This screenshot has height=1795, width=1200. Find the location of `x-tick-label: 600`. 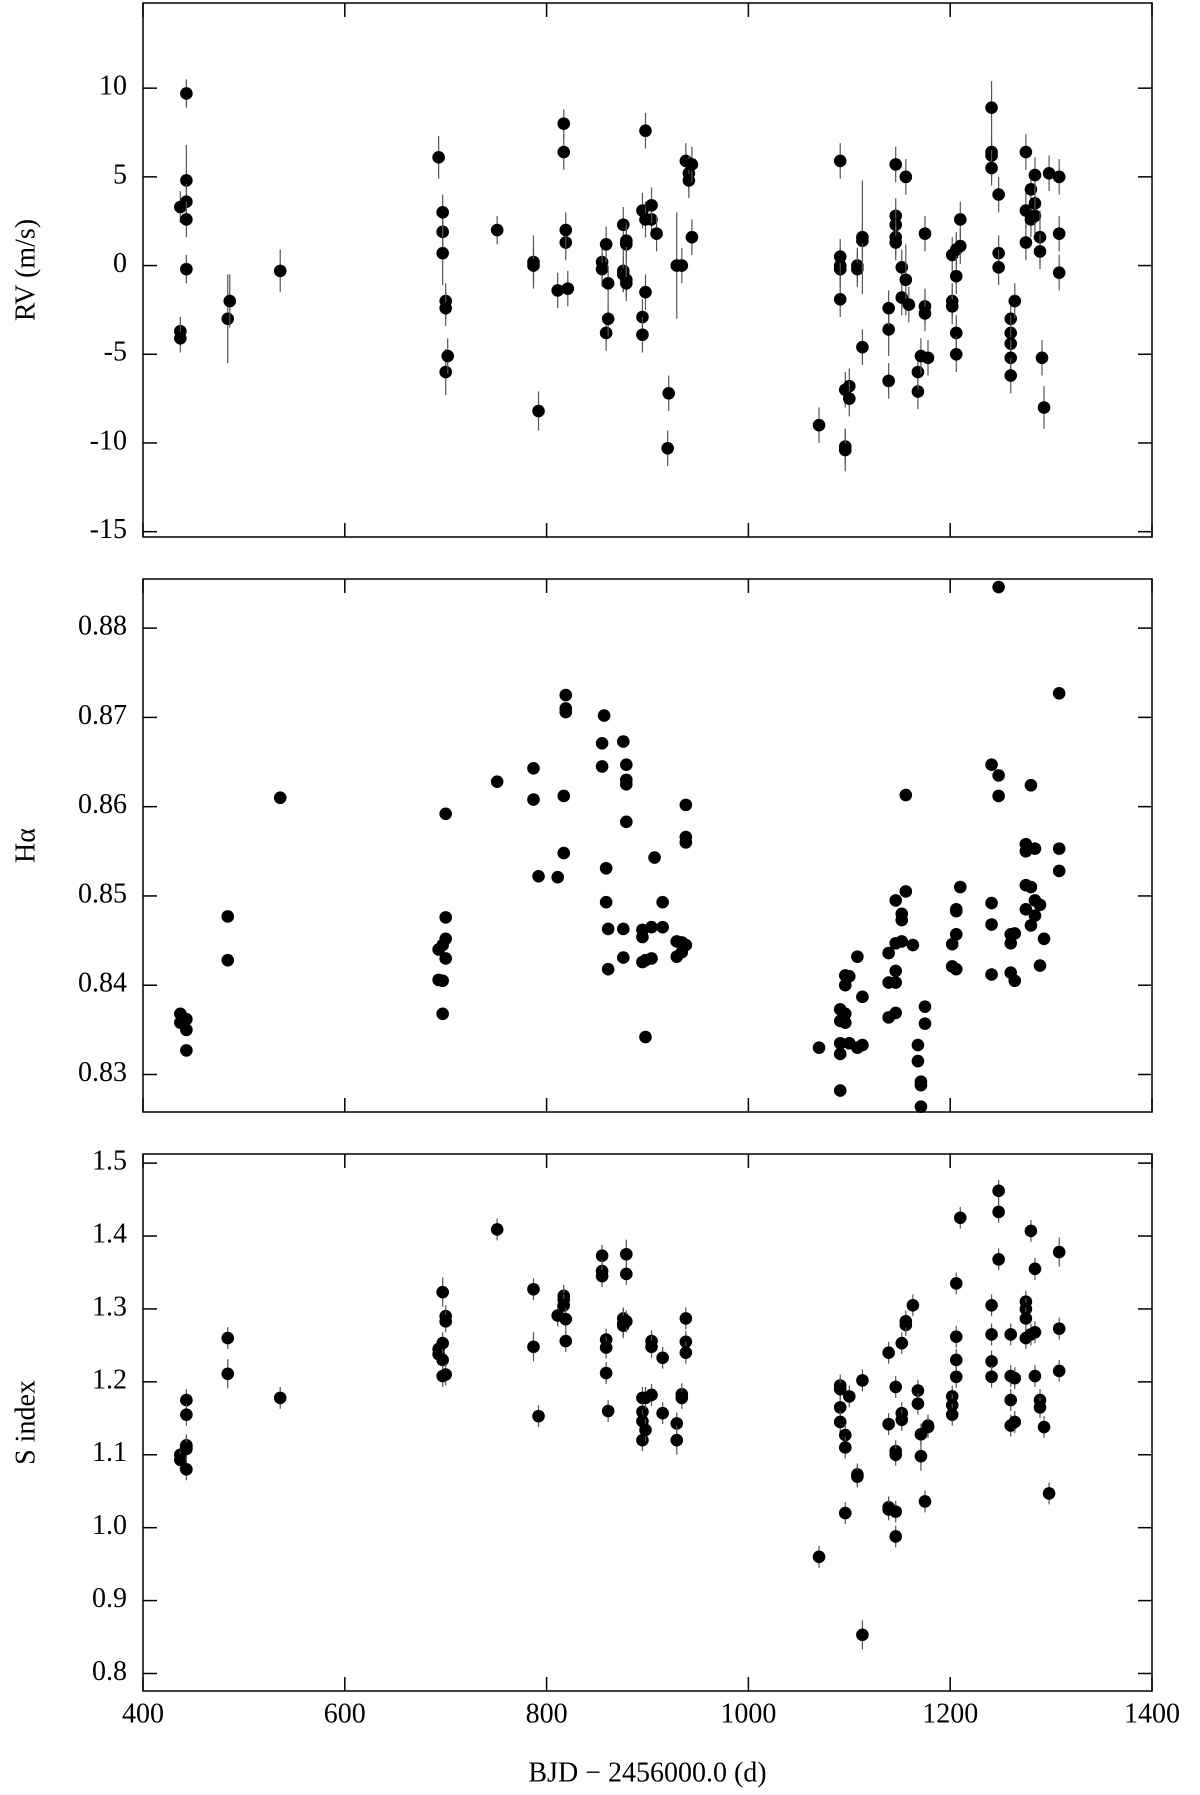

x-tick-label: 600 is located at coordinates (345, 1713).